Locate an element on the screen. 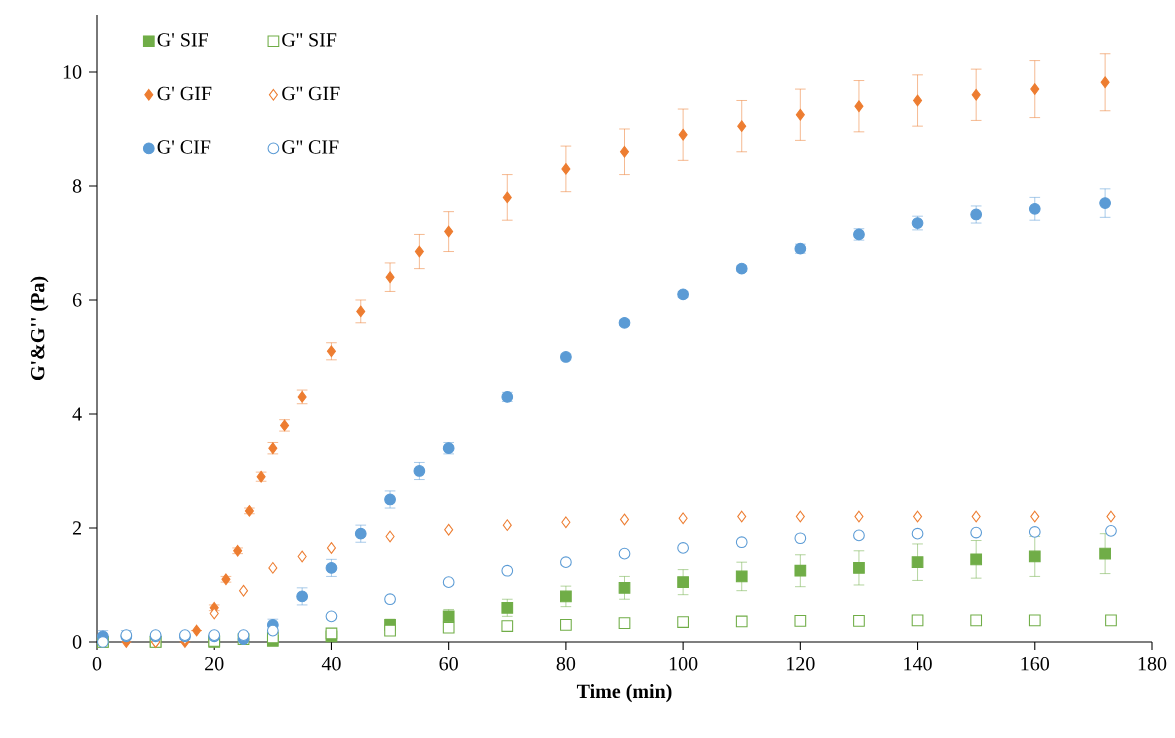  legend-label: G'' CIF is located at coordinates (310, 147).